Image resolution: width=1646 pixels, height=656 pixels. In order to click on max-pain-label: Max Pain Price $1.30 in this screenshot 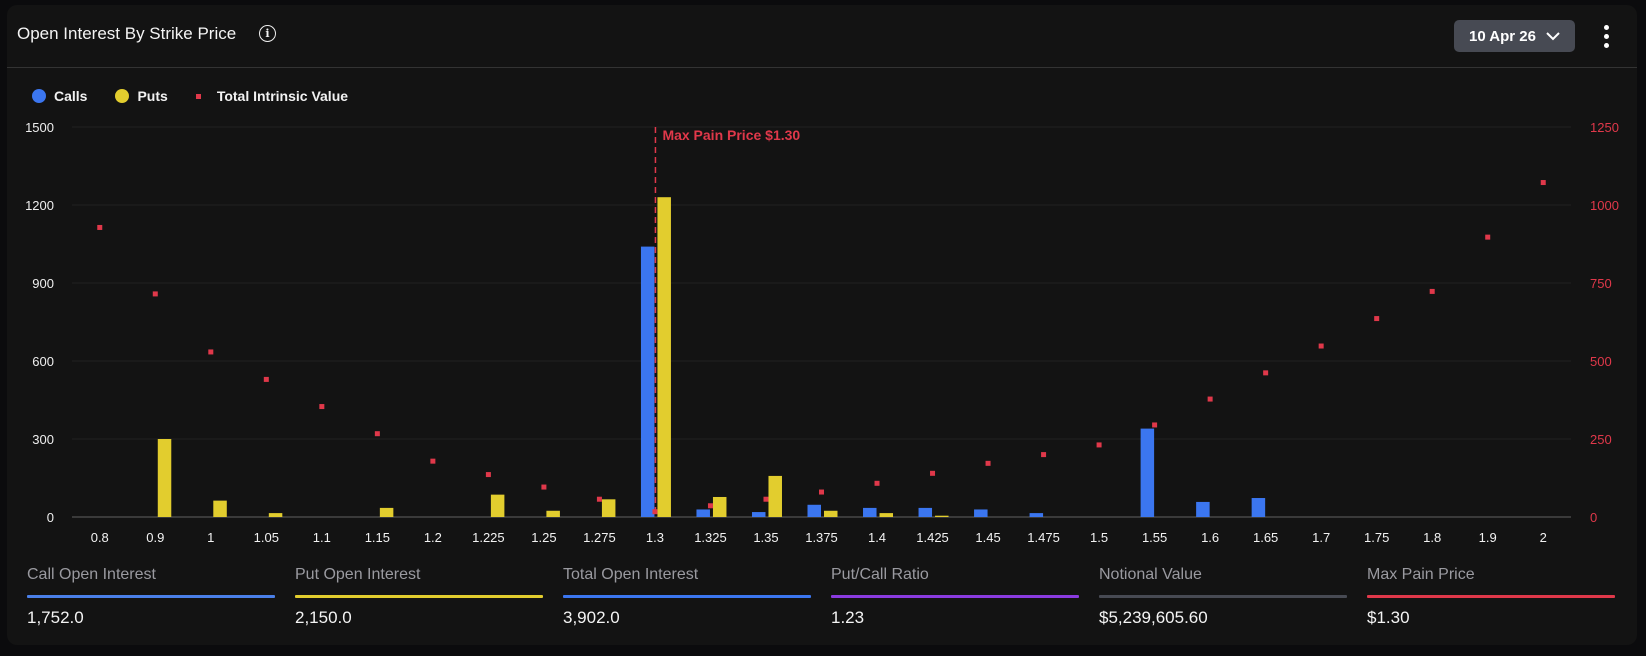, I will do `click(731, 135)`.